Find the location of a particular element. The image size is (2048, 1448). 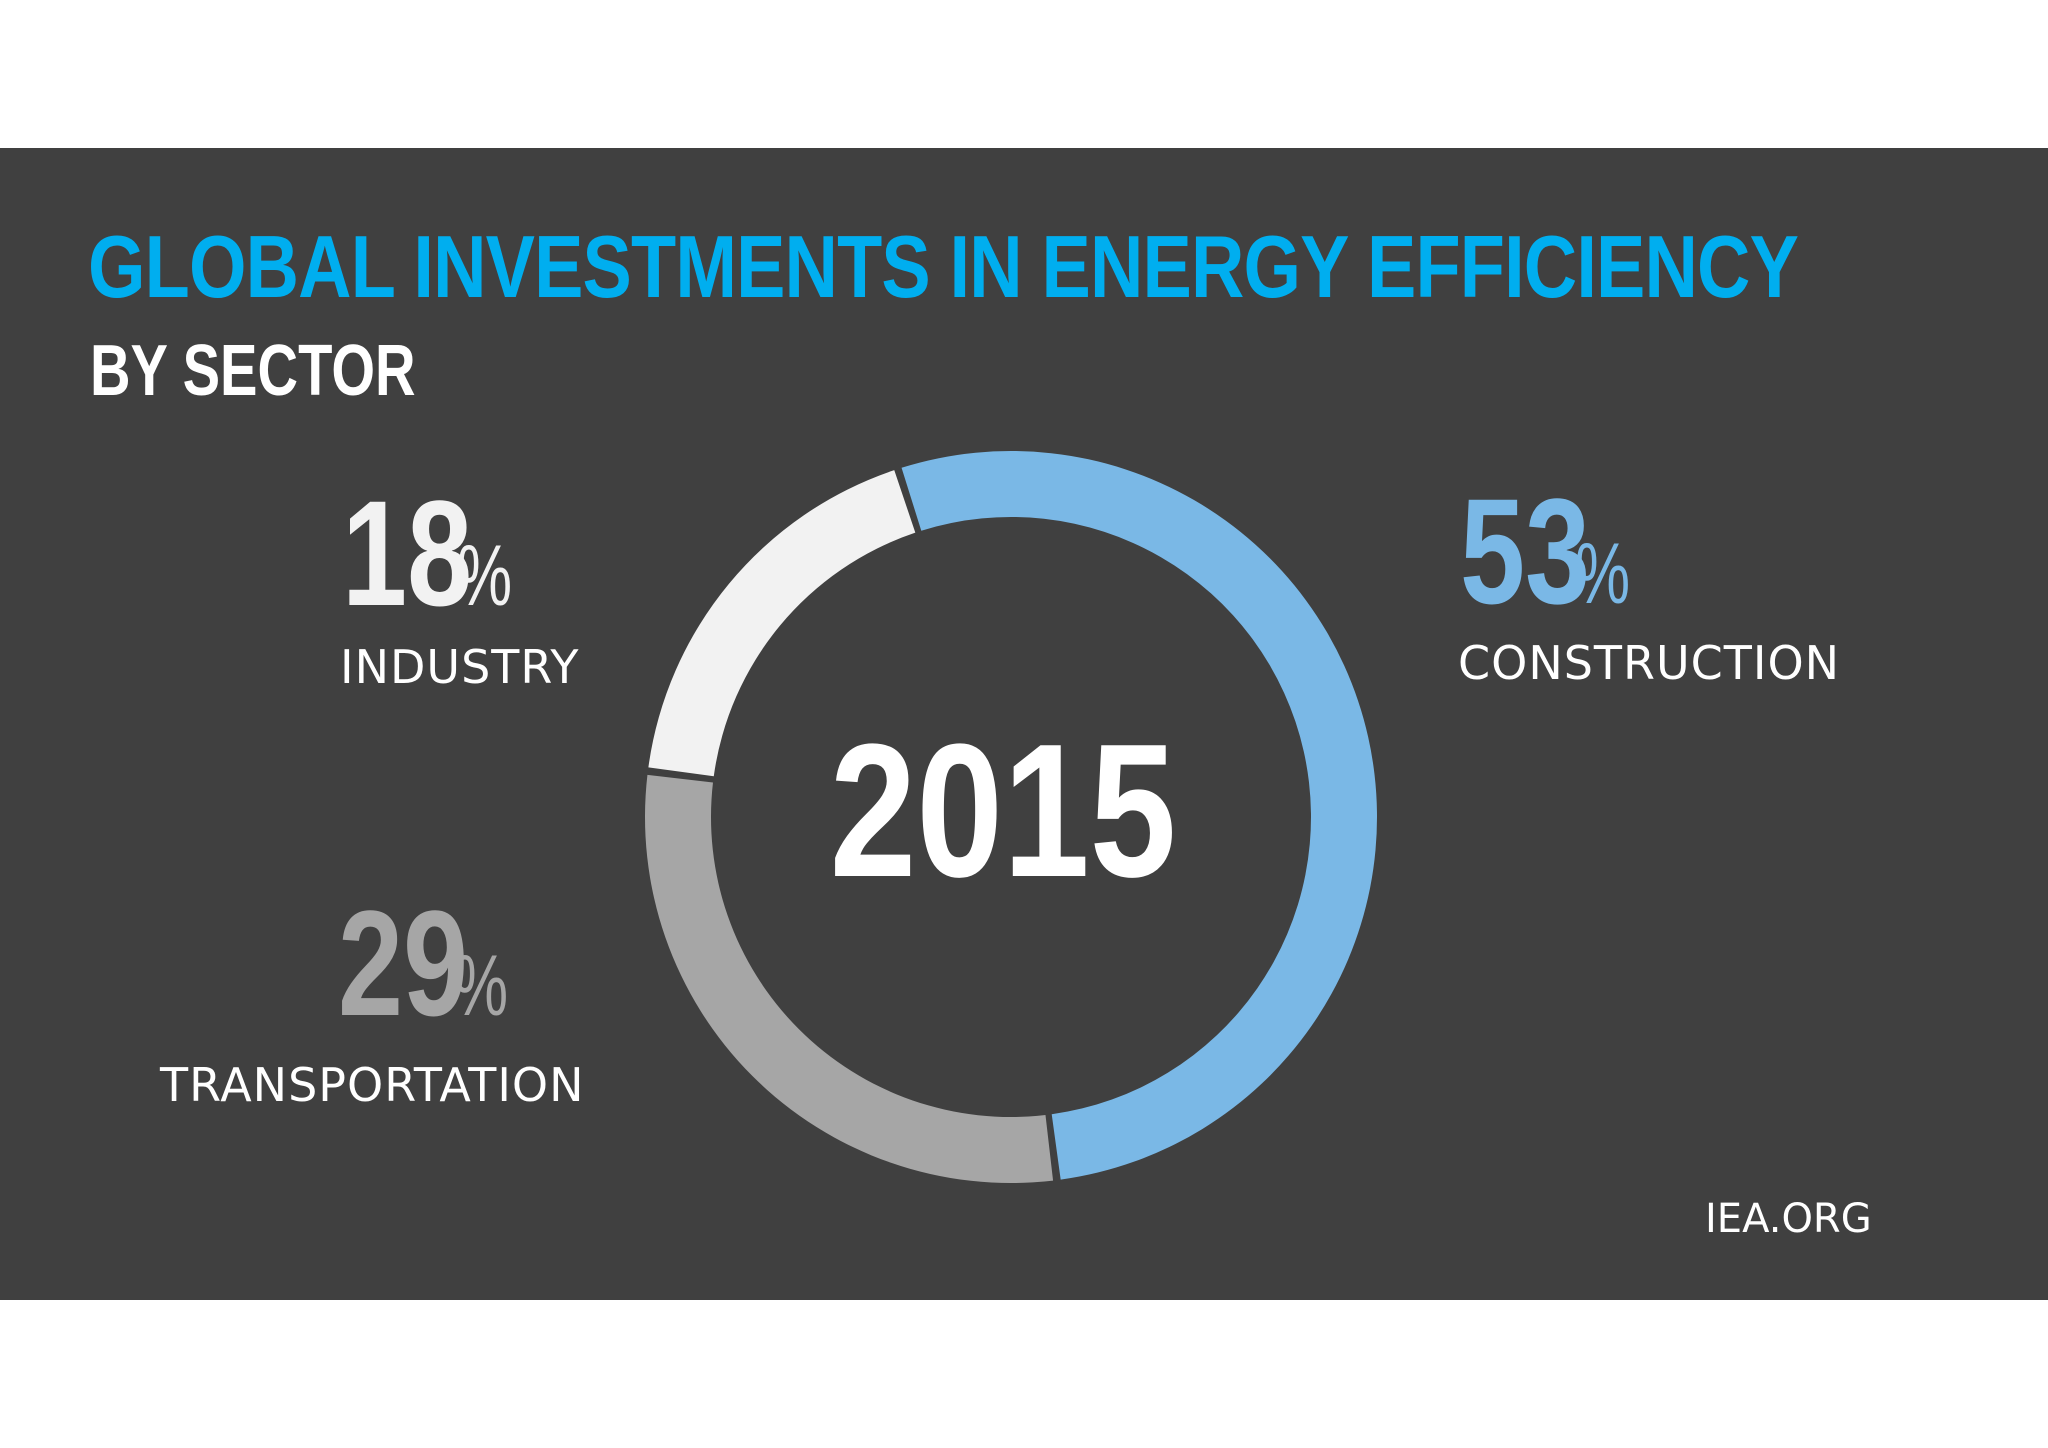

source-credit: IEA.ORG is located at coordinates (1788, 1219).